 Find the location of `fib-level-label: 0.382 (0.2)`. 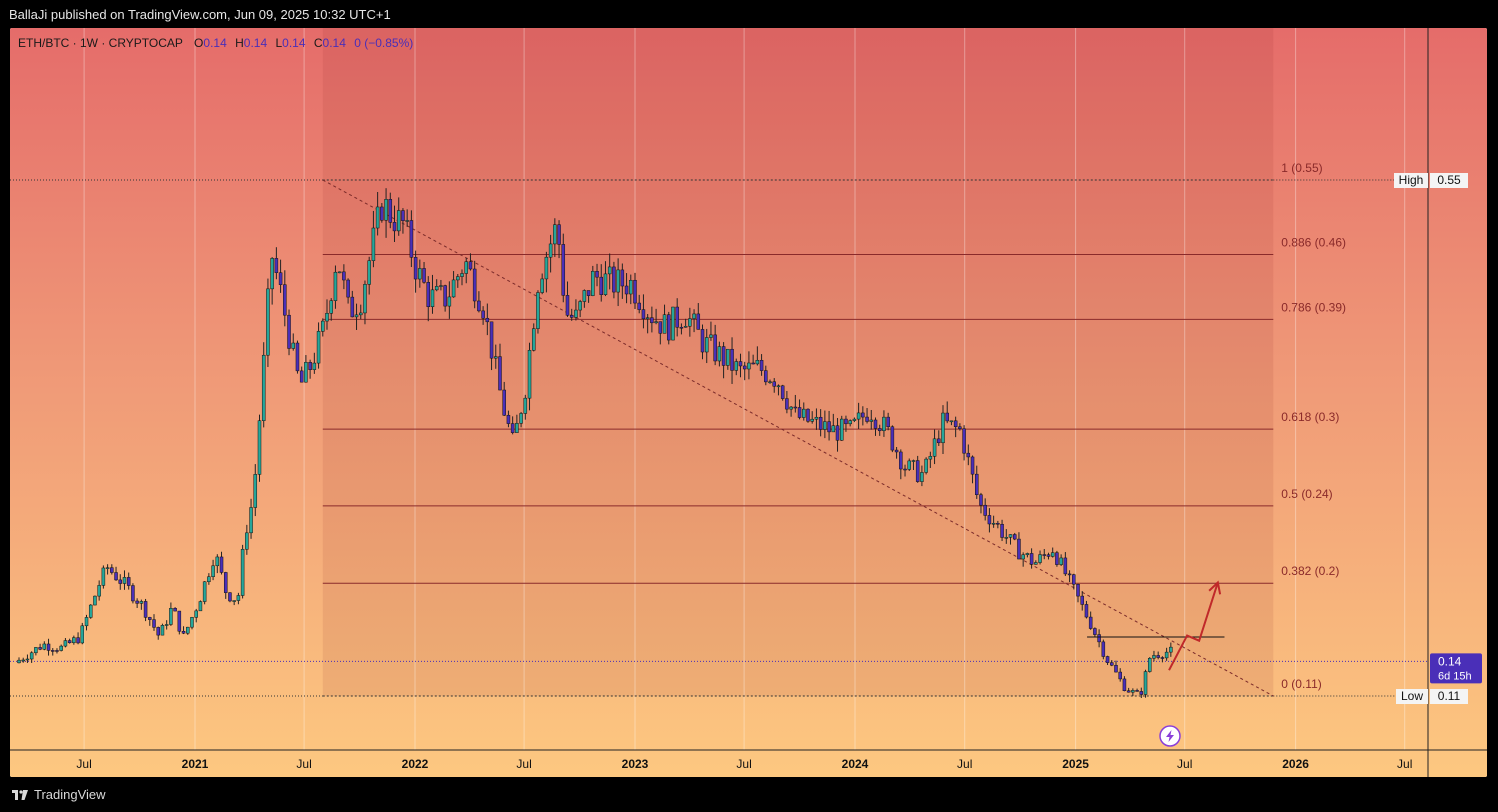

fib-level-label: 0.382 (0.2) is located at coordinates (1310, 571).